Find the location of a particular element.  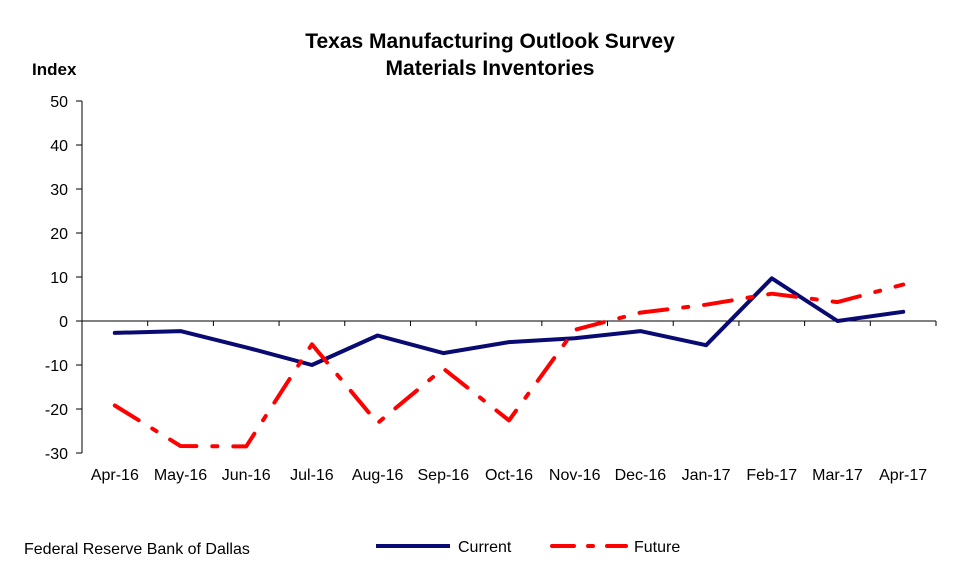

y-axis-label: Index is located at coordinates (54, 69).